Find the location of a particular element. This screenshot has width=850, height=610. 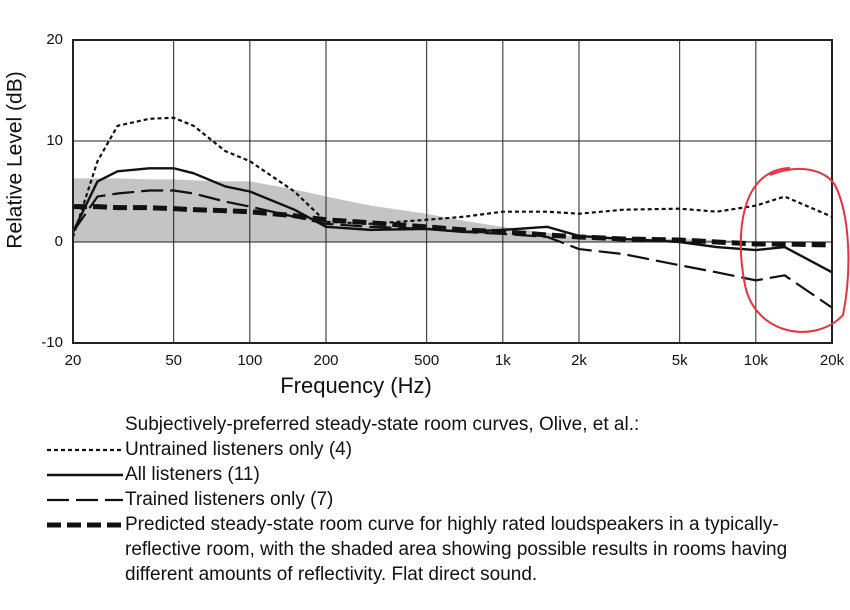

x-tick-label: 1k is located at coordinates (503, 360).